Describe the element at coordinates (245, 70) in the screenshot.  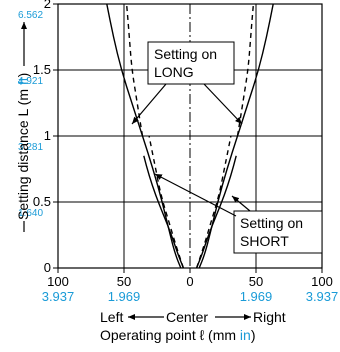
I see `curve-long-right-dashed` at that location.